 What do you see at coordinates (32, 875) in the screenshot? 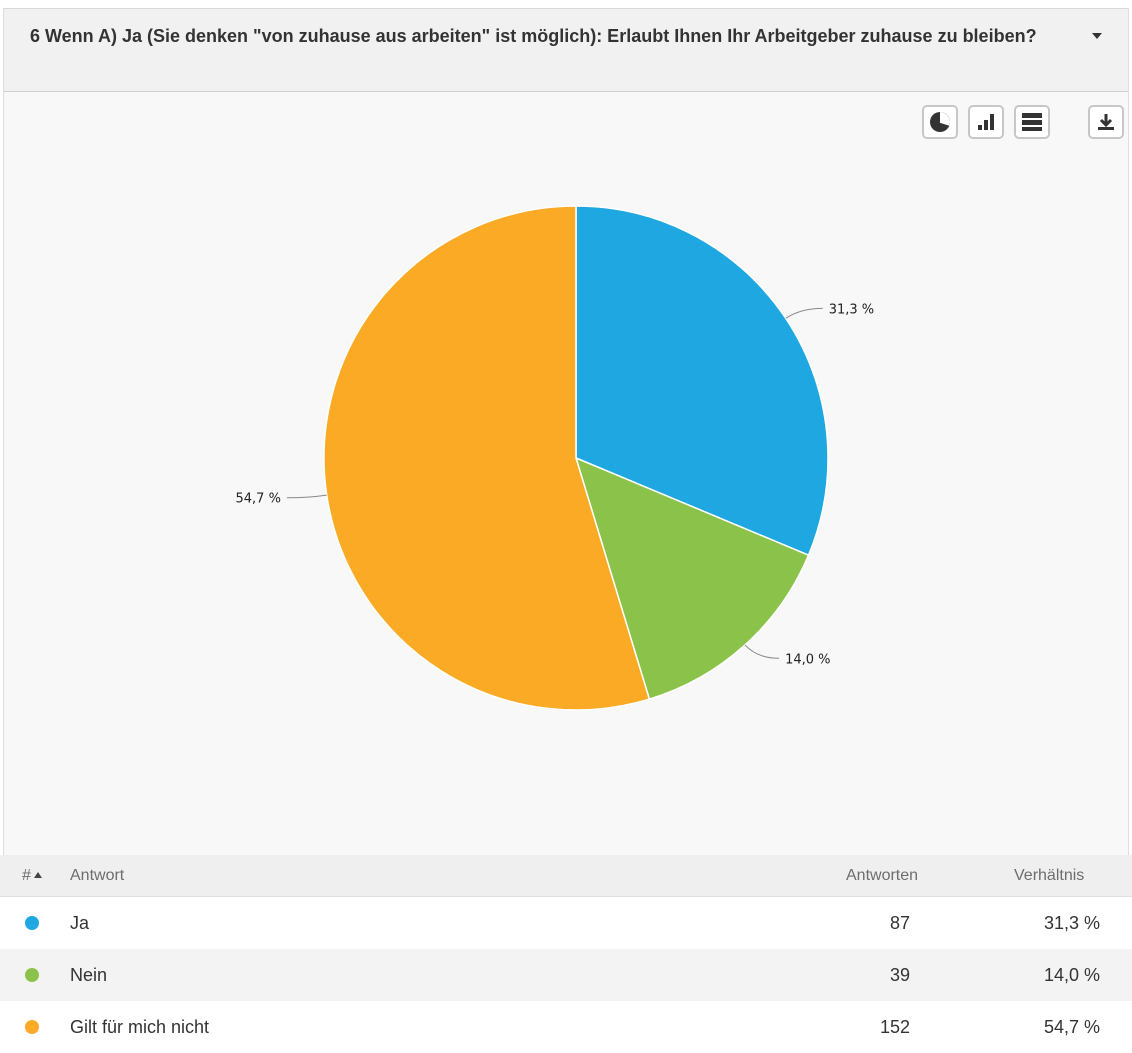
I see `column-header-number: #` at bounding box center [32, 875].